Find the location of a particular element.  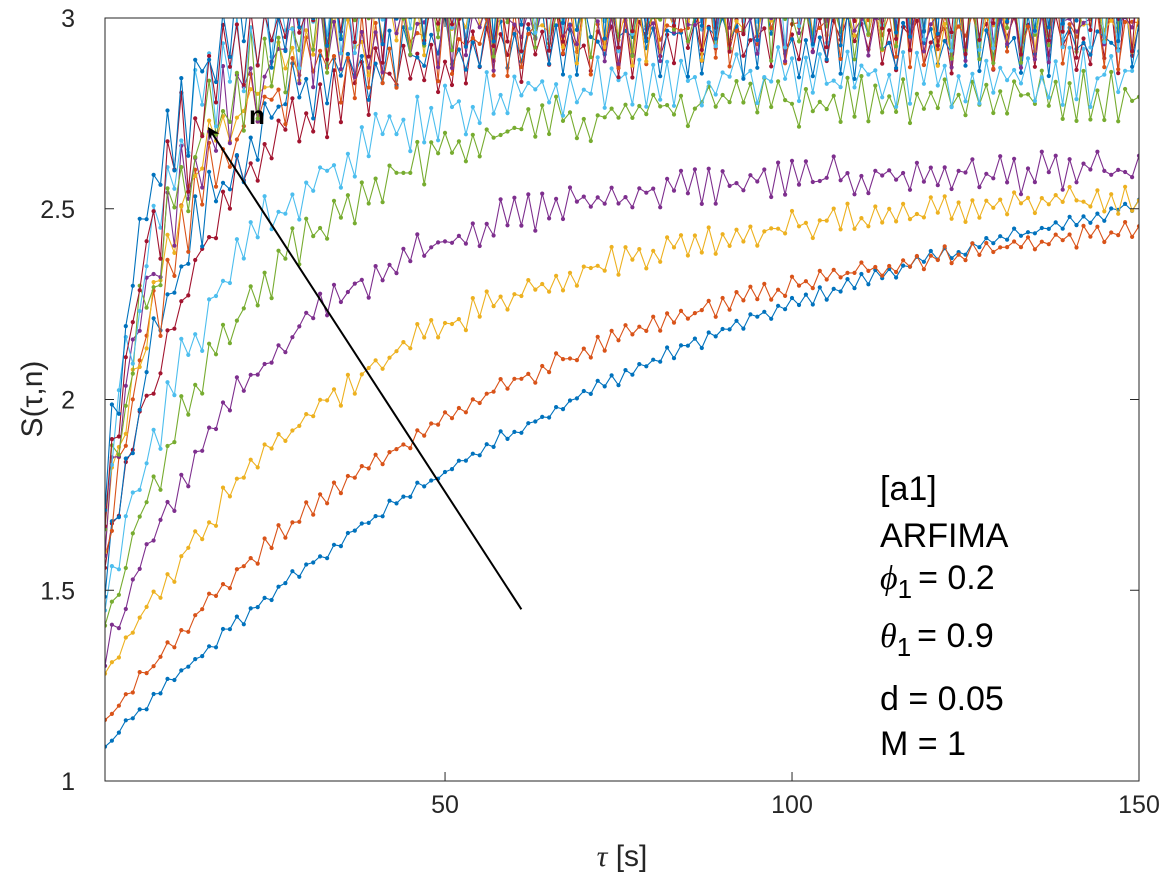

x-axis-symbol: τ is located at coordinates (603, 856).